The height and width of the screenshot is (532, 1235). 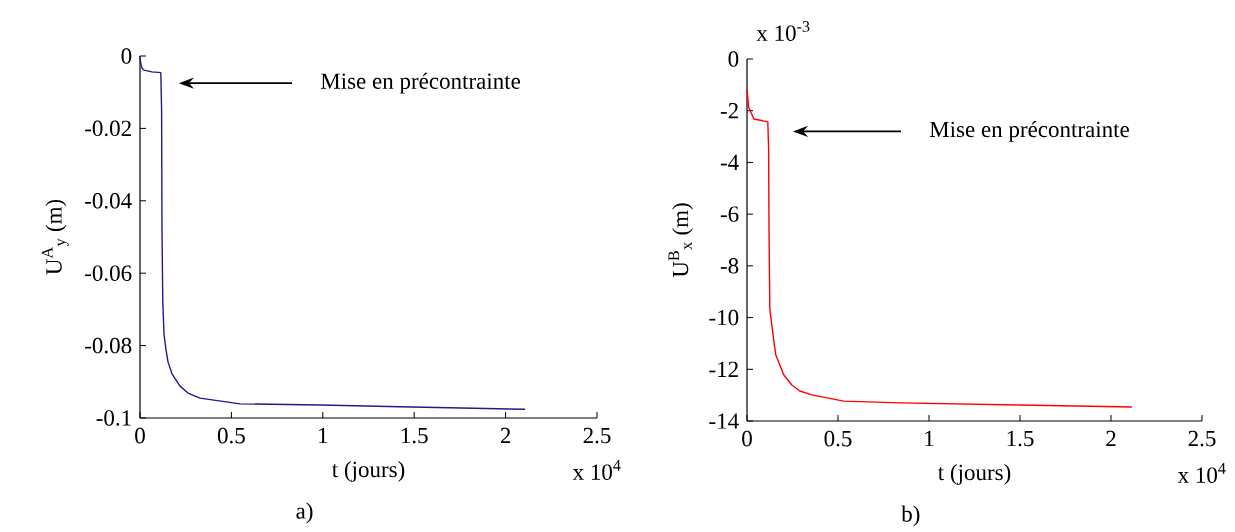 I want to click on y-tick-label: -10, so click(x=724, y=317).